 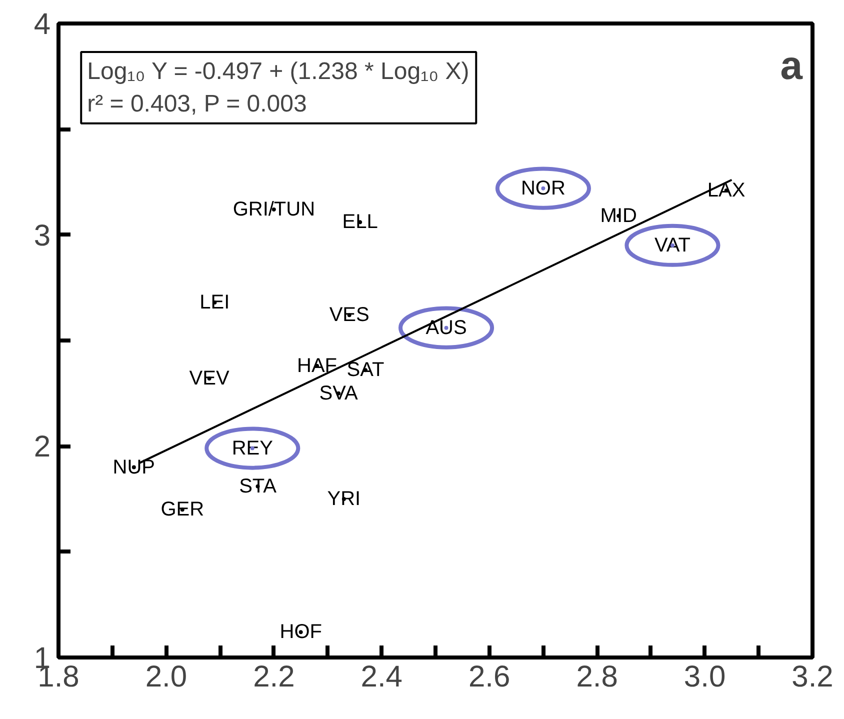 What do you see at coordinates (301, 632) in the screenshot?
I see `data-label: HOF` at bounding box center [301, 632].